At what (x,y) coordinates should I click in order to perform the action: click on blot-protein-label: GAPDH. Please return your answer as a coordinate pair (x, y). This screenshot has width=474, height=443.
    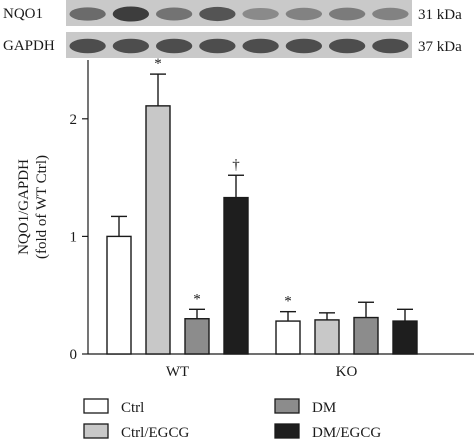
    Looking at the image, I should click on (29, 46).